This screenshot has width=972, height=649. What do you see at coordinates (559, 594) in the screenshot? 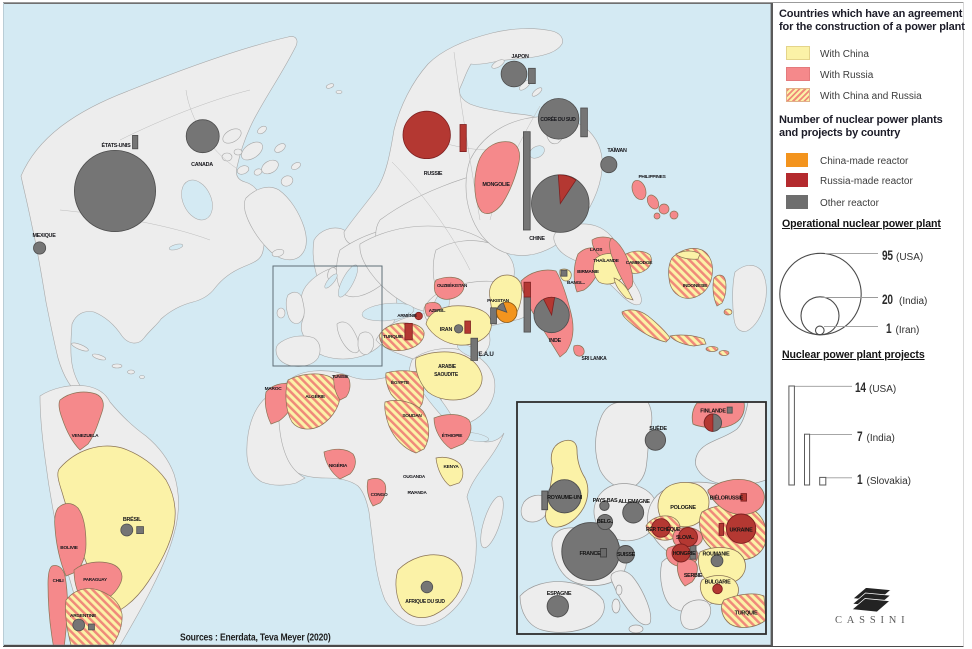
I see `svg-text: ESPAGNE` at bounding box center [559, 594].